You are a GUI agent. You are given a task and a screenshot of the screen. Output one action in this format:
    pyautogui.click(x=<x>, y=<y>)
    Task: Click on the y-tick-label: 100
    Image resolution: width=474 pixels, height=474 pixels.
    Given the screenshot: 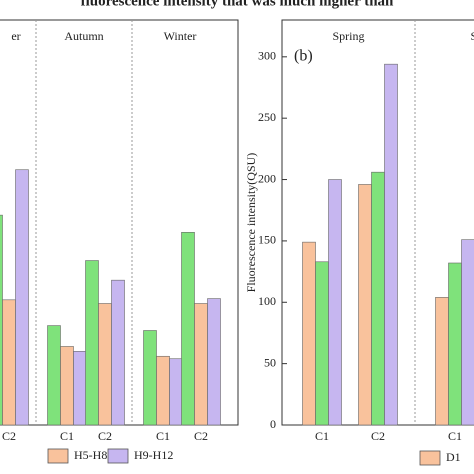 What is the action you would take?
    pyautogui.click(x=267, y=301)
    